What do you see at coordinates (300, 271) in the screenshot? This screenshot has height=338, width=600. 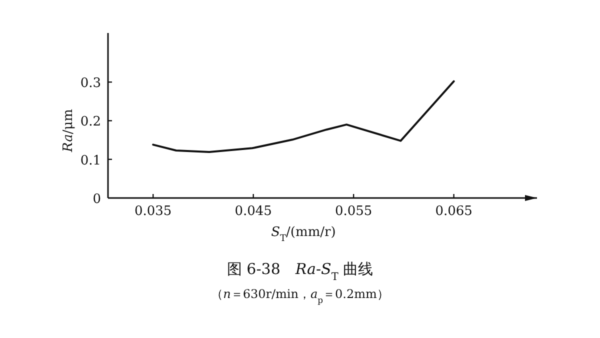 I see `text: 图 6-38 Ra-S$_{T}$ 曲线` at bounding box center [300, 271].